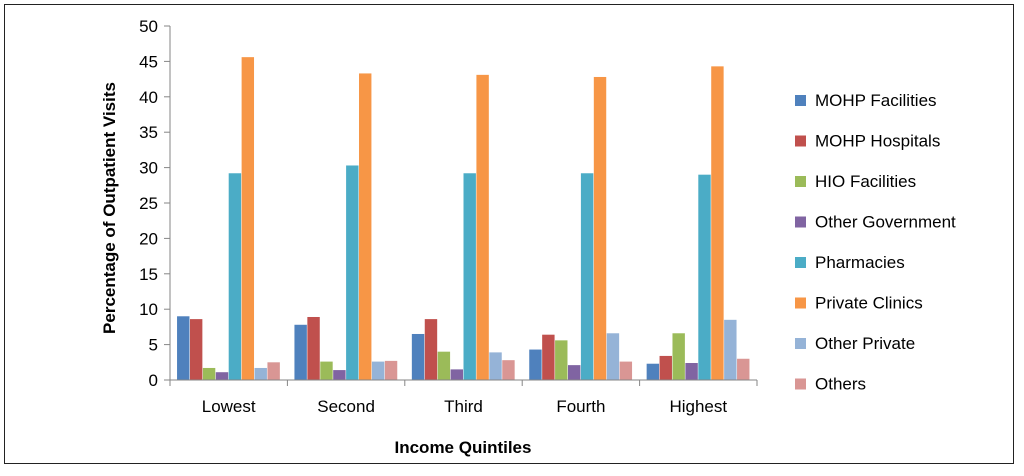 Image resolution: width=1024 pixels, height=476 pixels. What do you see at coordinates (876, 100) in the screenshot?
I see `legend-label: MOHP Facilities` at bounding box center [876, 100].